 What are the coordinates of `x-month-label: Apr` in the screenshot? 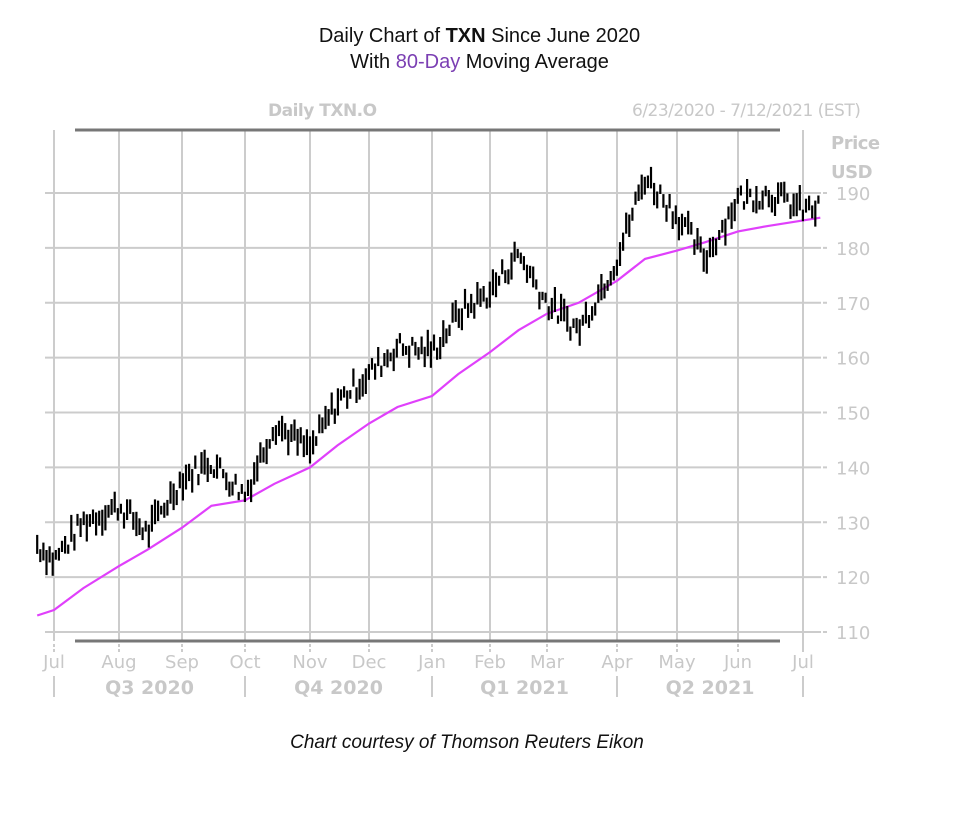 It's located at (617, 662).